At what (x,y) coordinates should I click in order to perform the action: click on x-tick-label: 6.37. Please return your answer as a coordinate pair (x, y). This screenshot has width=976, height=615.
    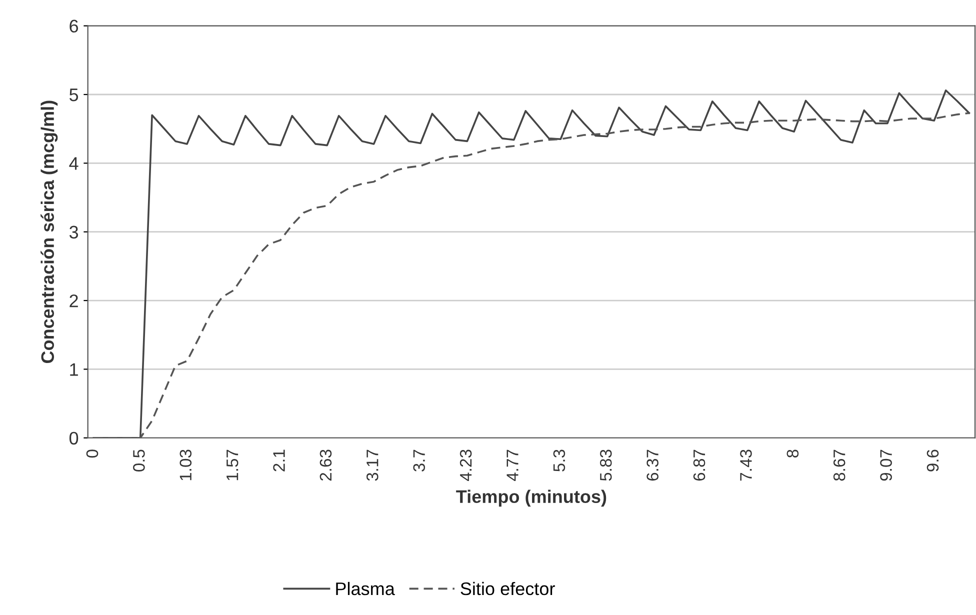
    Looking at the image, I should click on (652, 465).